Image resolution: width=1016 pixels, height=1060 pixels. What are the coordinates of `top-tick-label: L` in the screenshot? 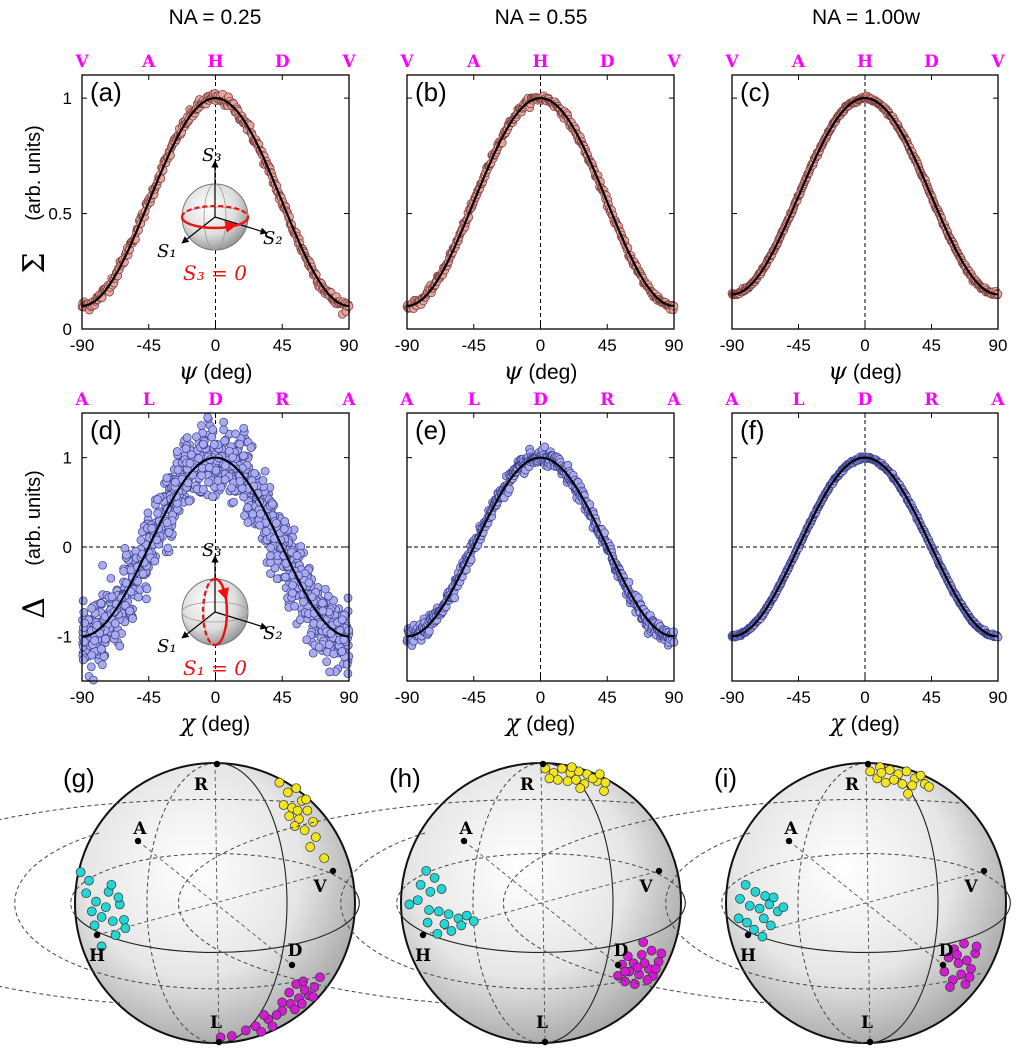 It's located at (799, 400).